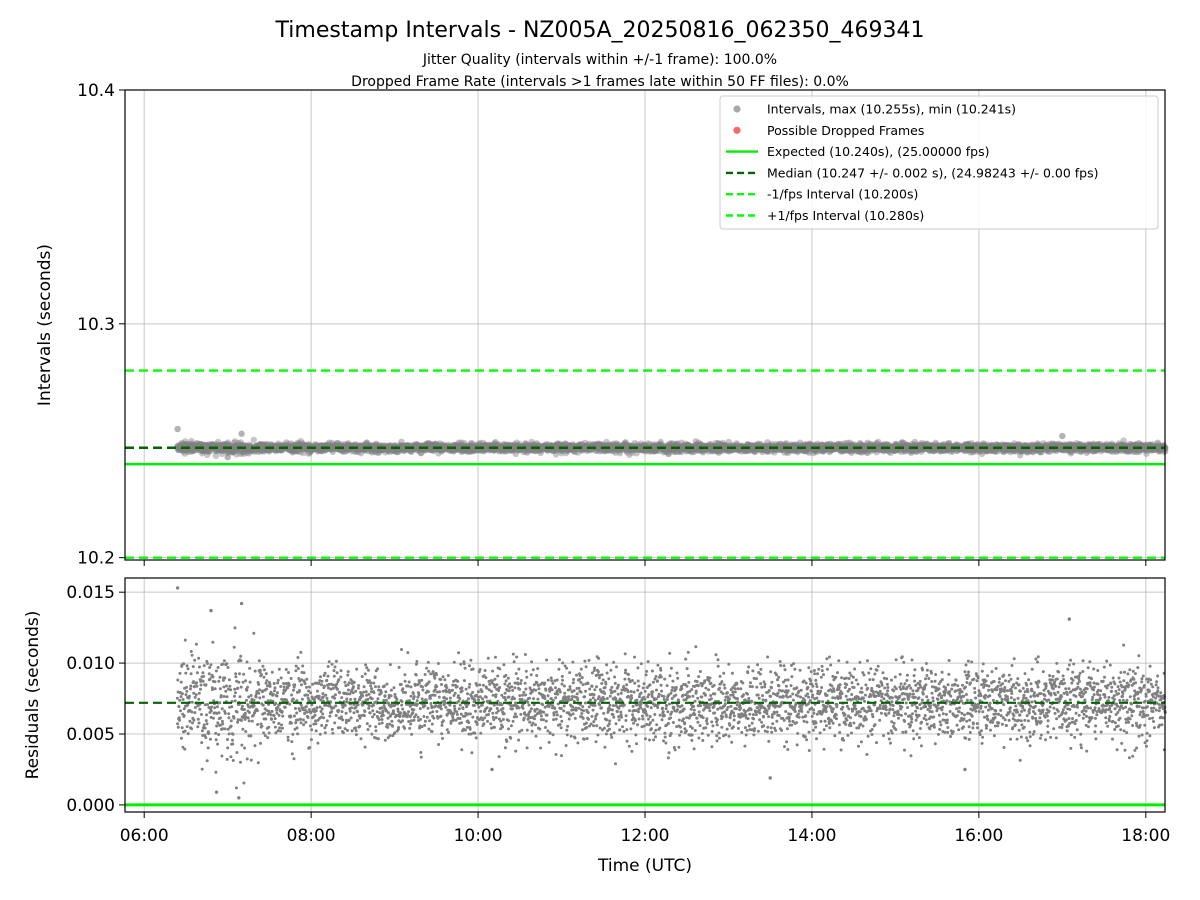  I want to click on legend-label-1: Possible Dropped Frames, so click(845, 130).